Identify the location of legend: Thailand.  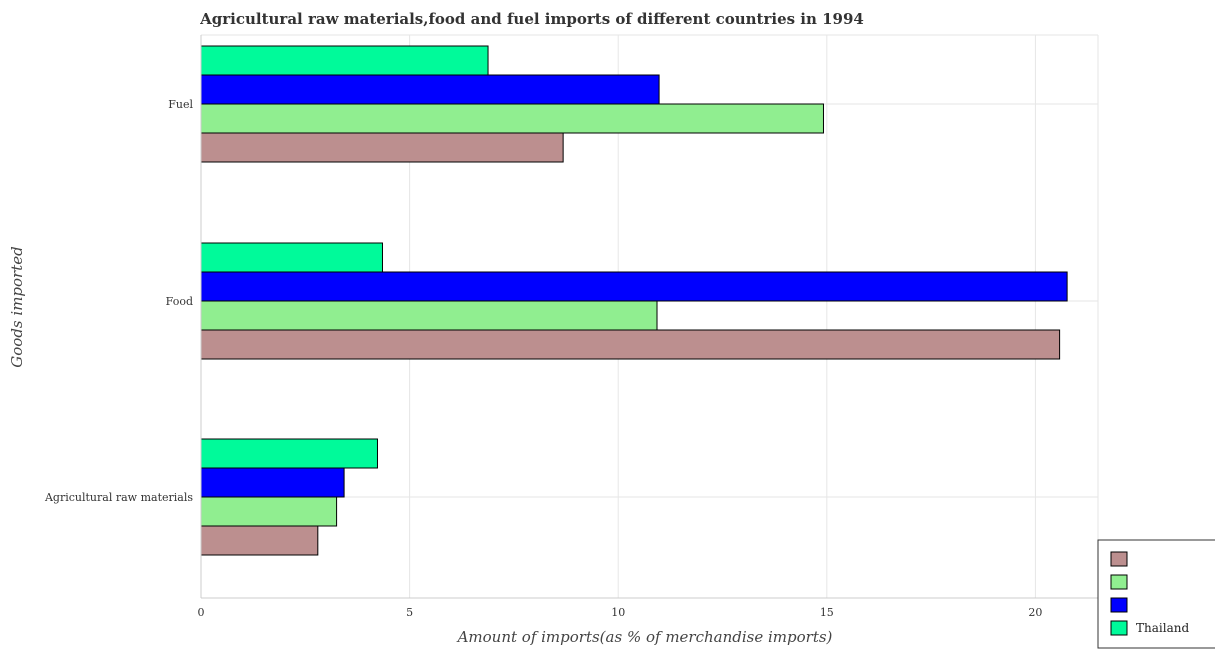
(1156, 594).